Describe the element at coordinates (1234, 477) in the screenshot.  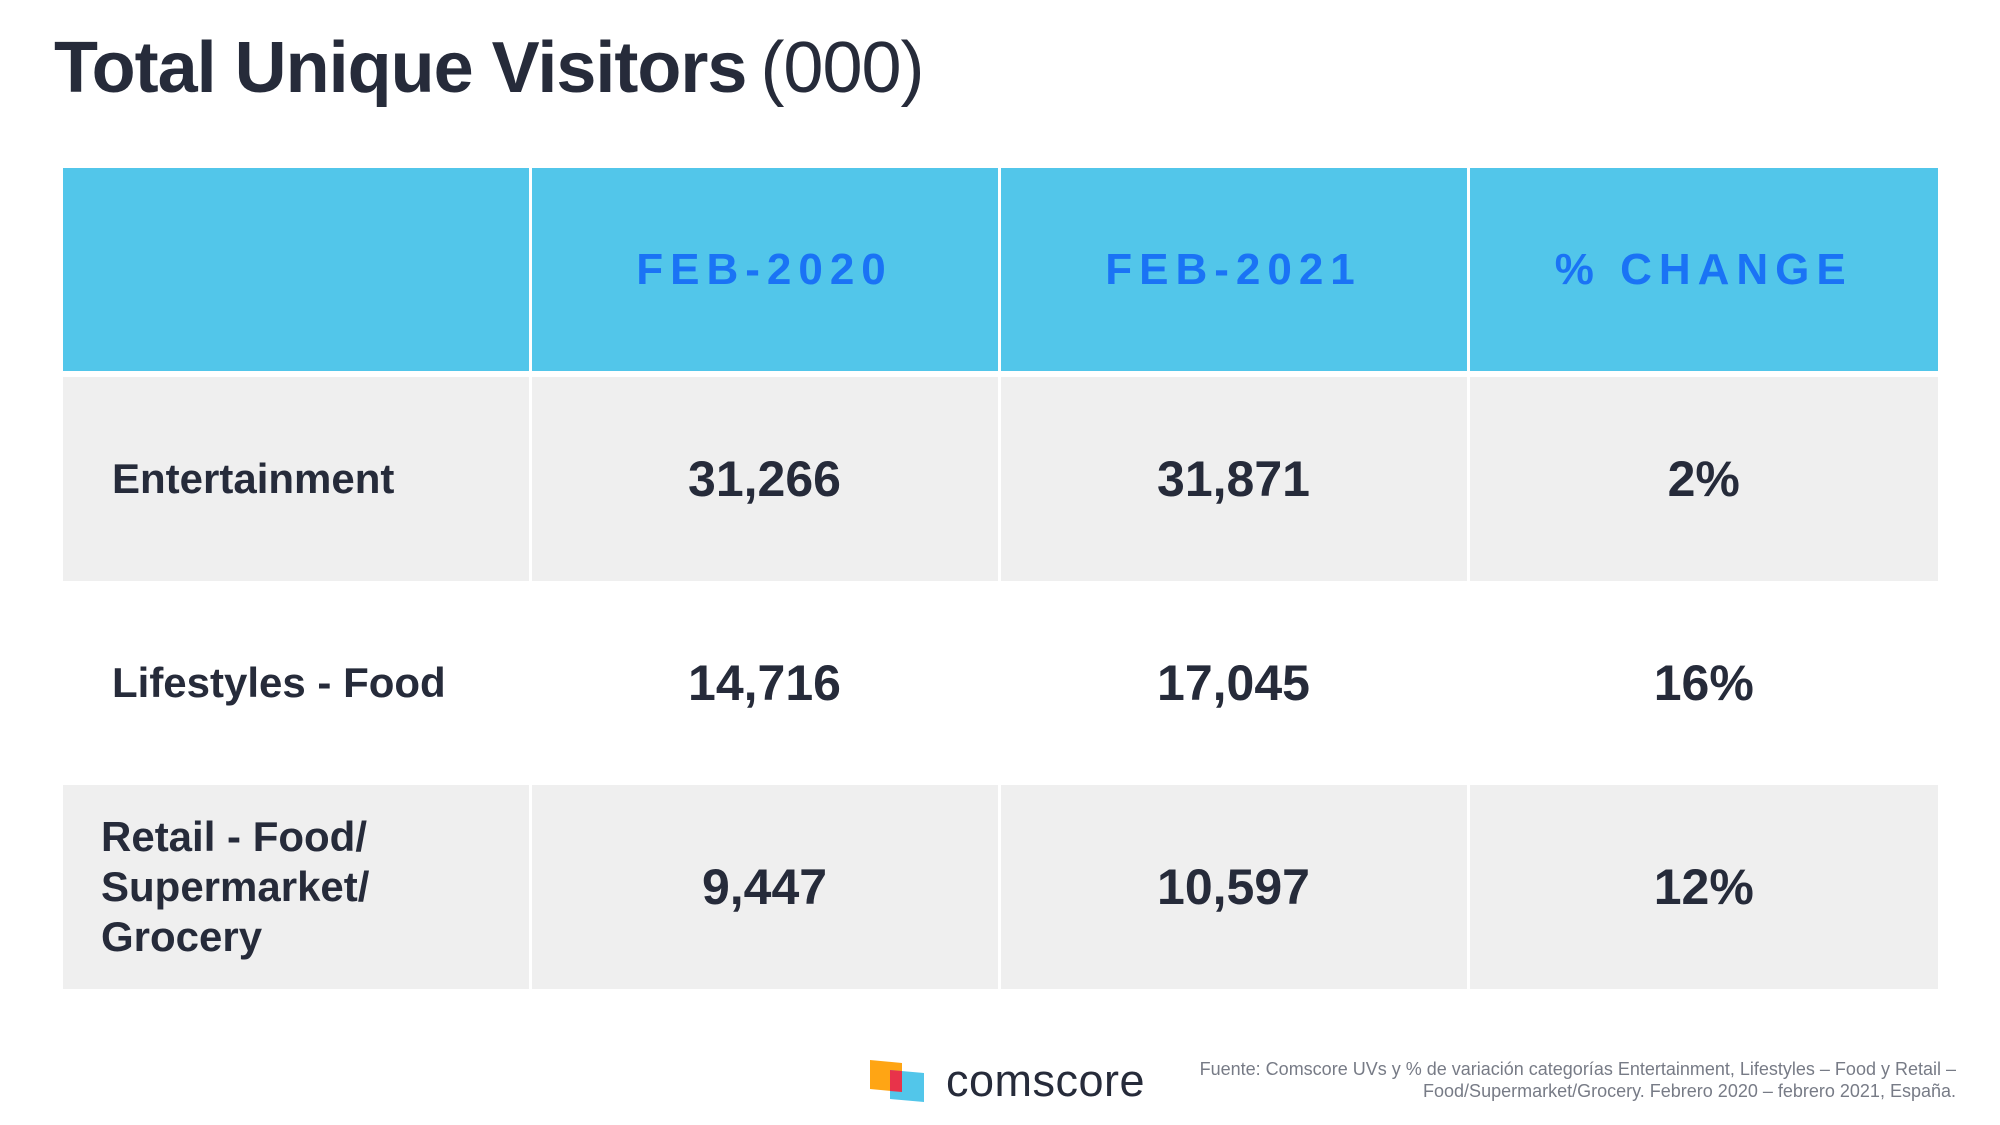
I see `cell-feb-2021: 31,871` at that location.